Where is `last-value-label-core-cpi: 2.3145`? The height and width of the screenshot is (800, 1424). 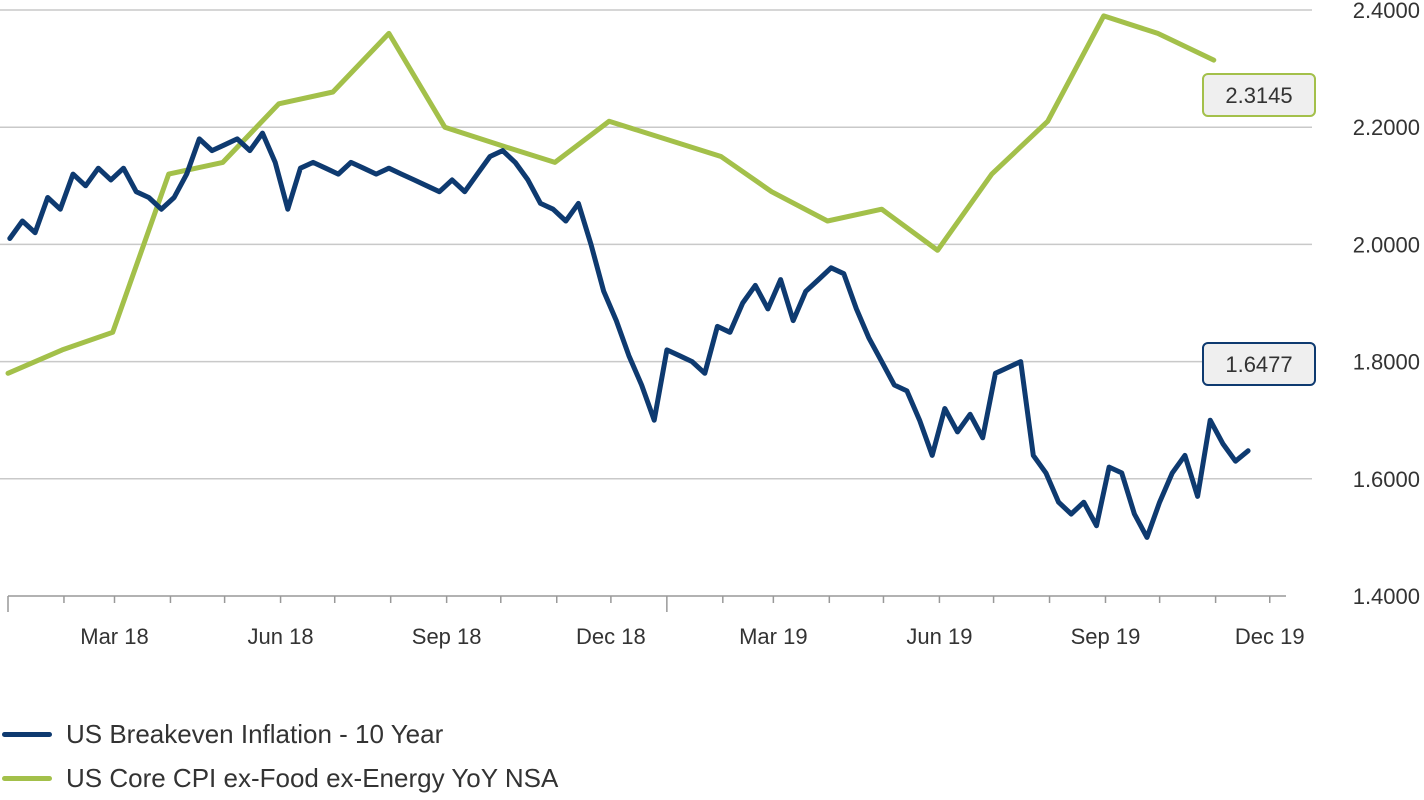 last-value-label-core-cpi: 2.3145 is located at coordinates (1259, 95).